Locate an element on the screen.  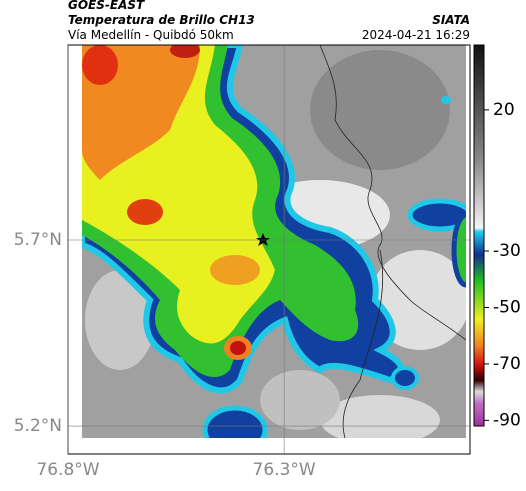
x-tick-label: 76.8°W is located at coordinates (67, 470).